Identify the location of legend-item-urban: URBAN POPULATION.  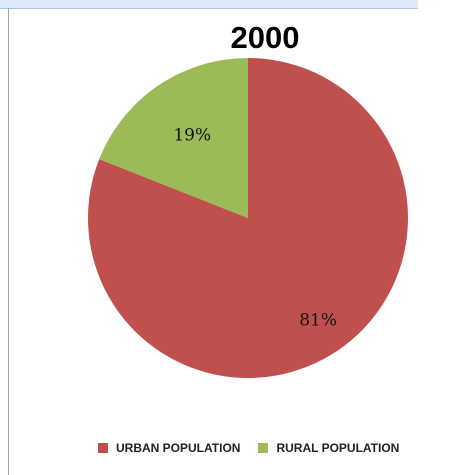
(169, 448).